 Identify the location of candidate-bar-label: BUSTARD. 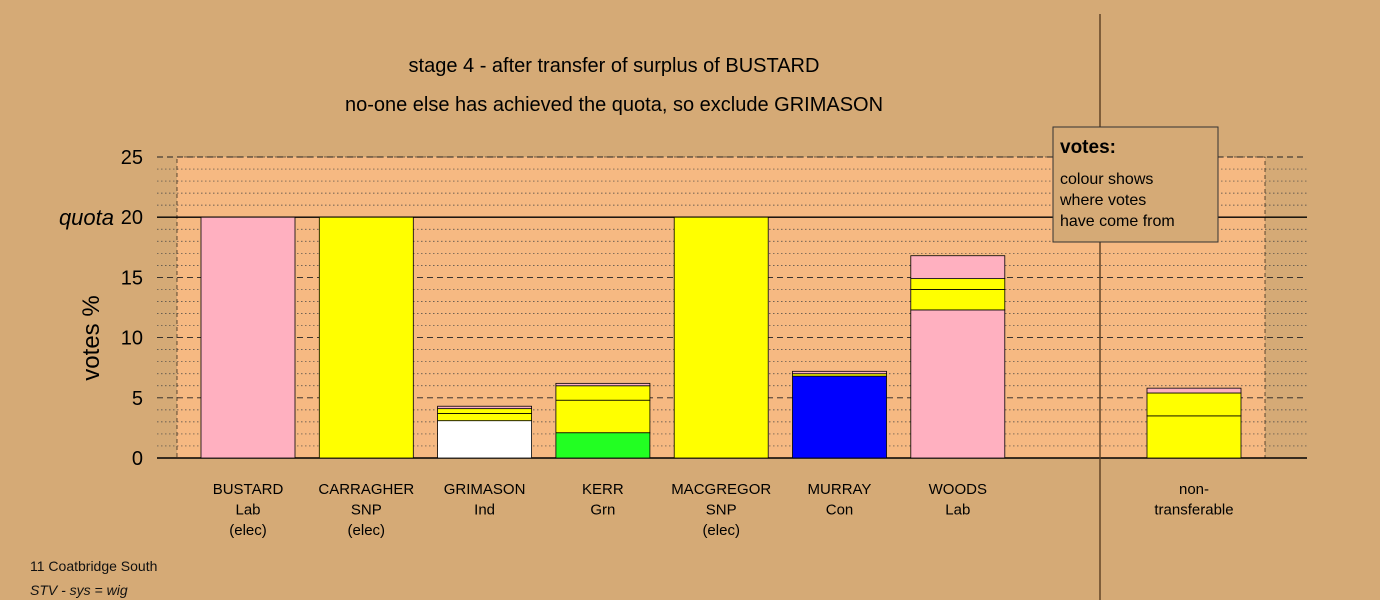
(248, 489).